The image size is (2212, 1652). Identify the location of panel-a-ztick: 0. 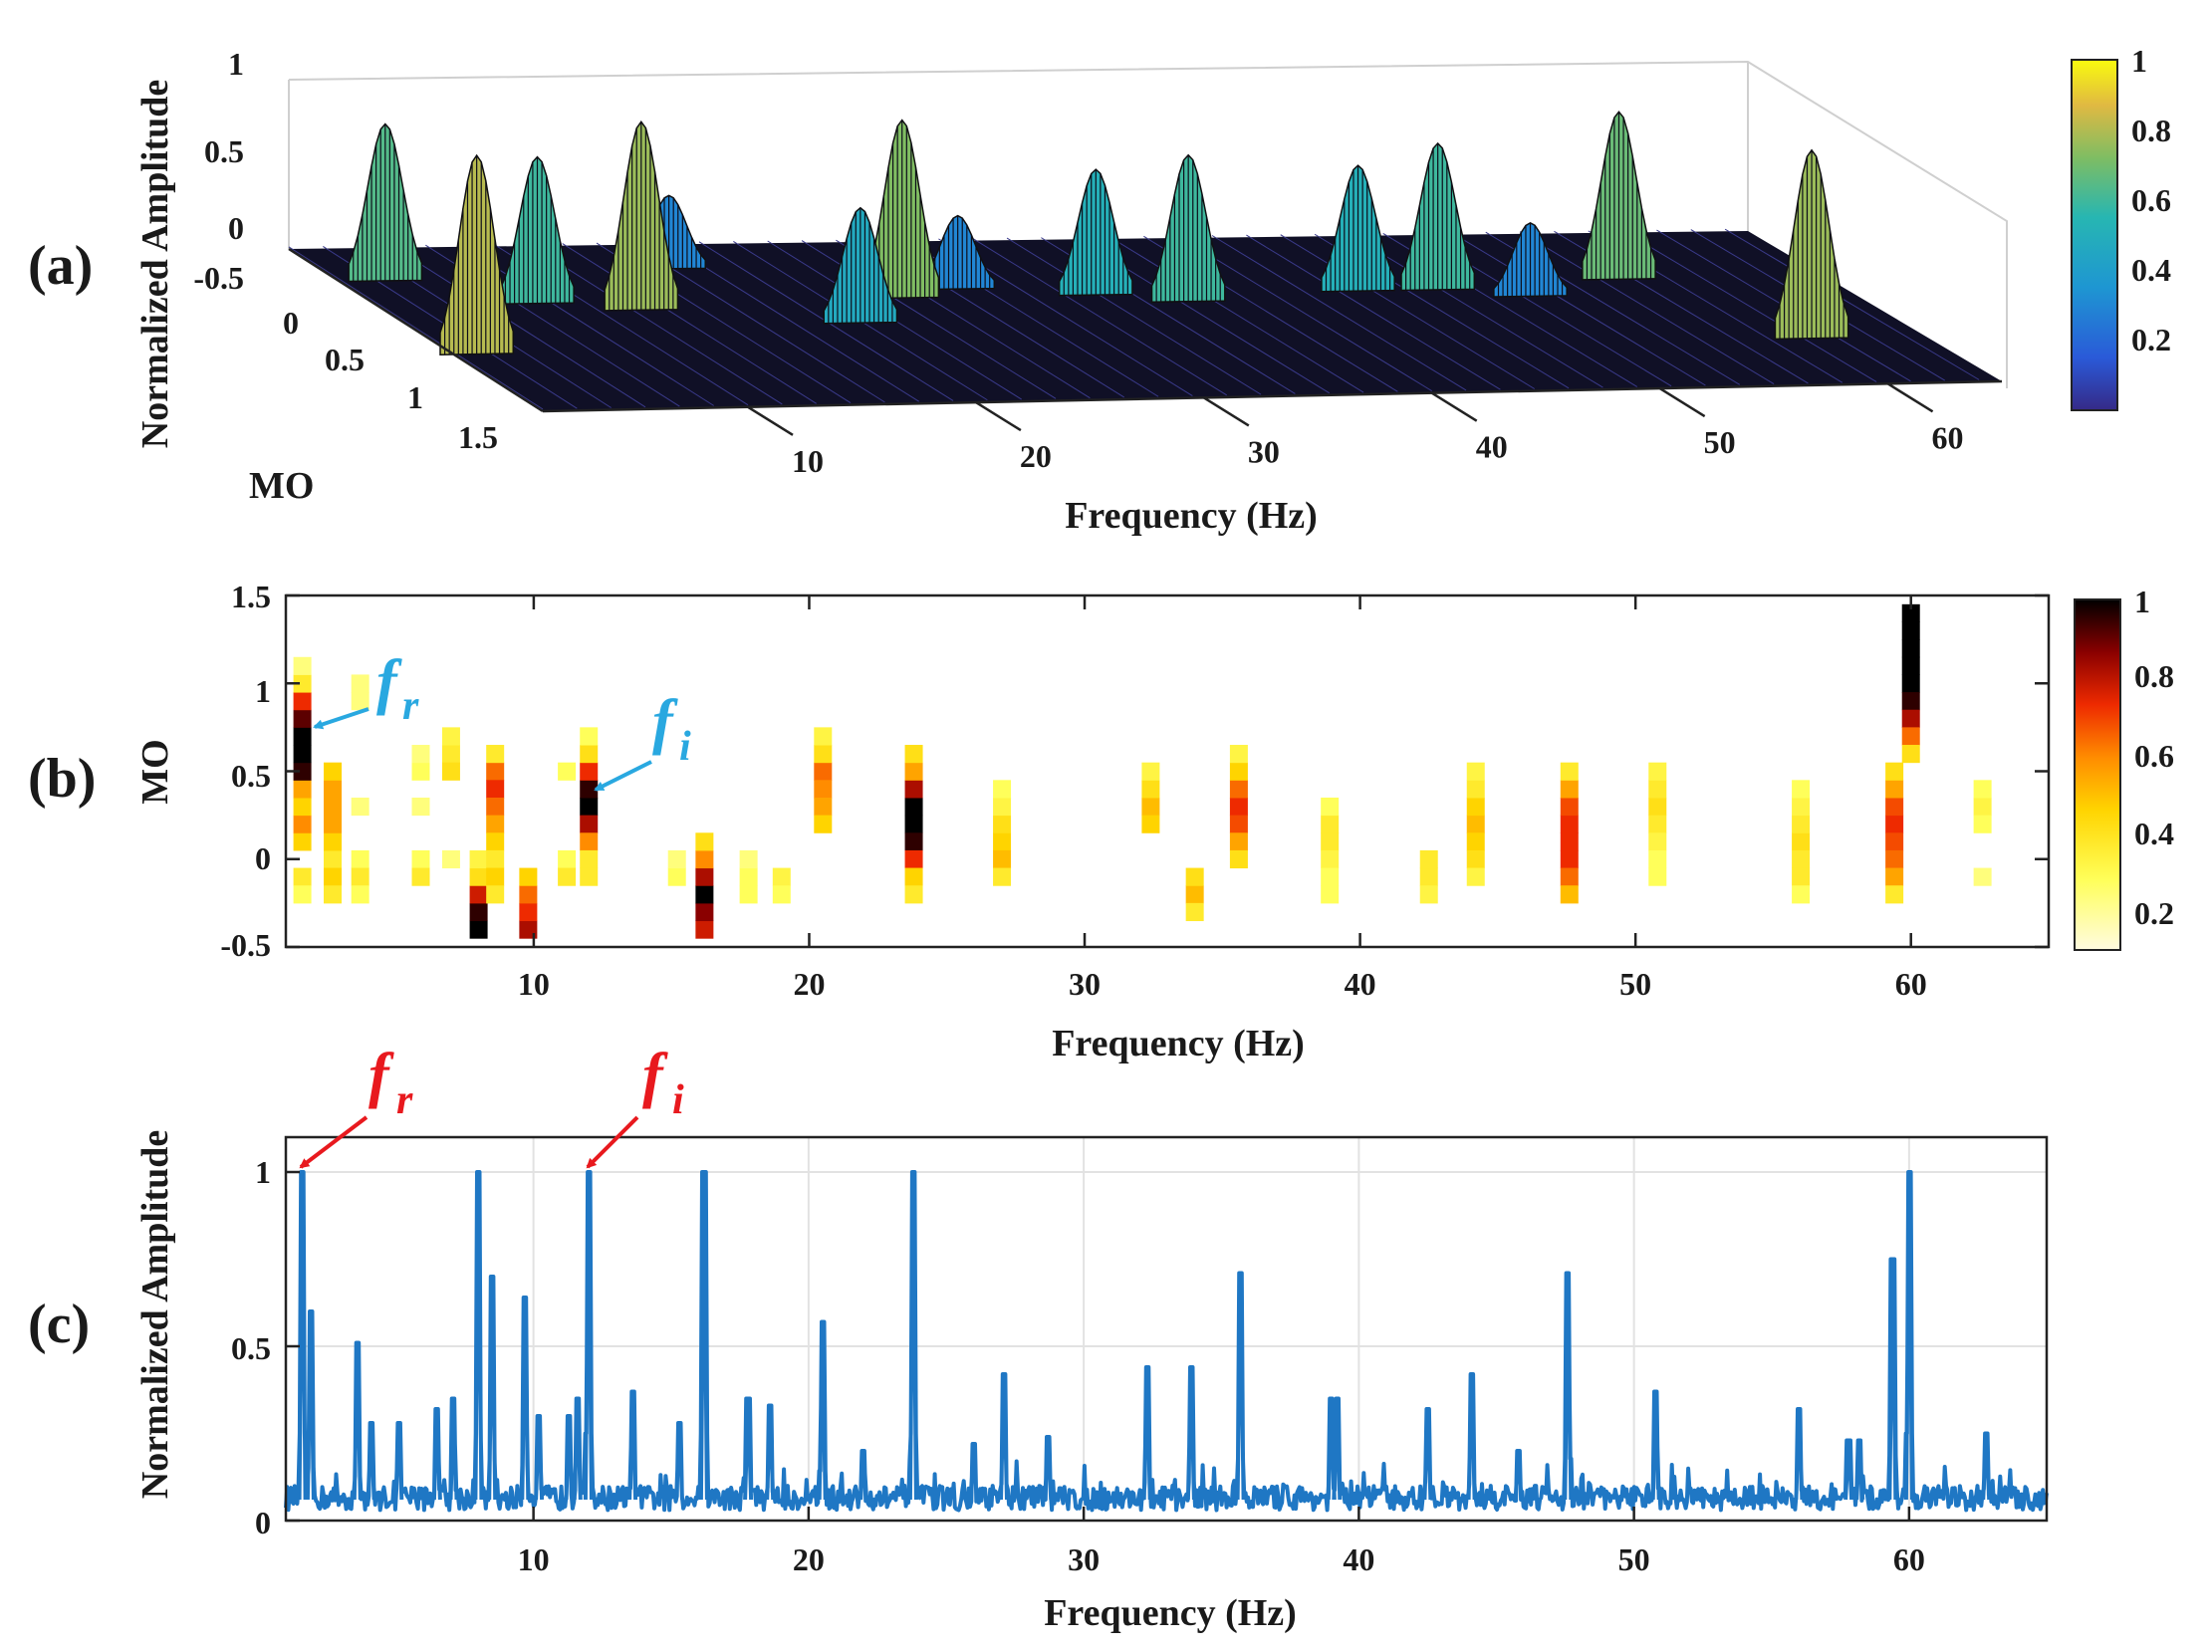
(236, 228).